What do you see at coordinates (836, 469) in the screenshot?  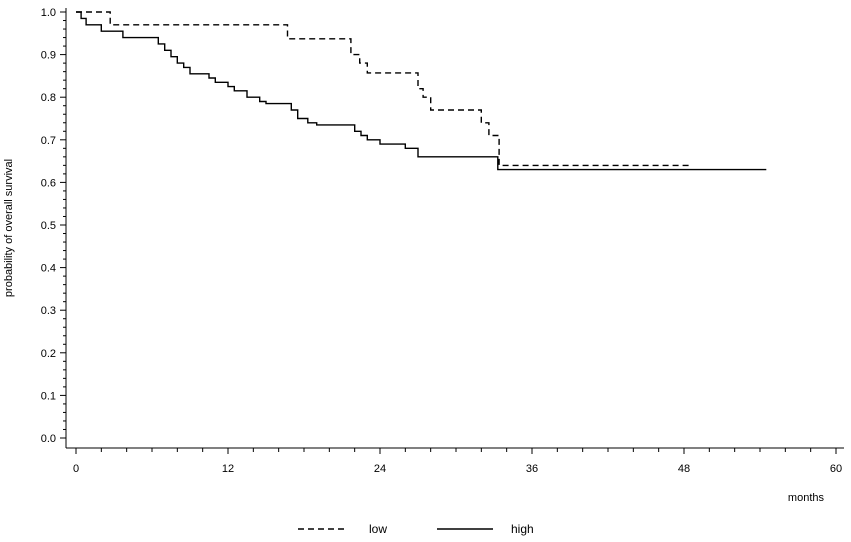 I see `x-tick-label: 60` at bounding box center [836, 469].